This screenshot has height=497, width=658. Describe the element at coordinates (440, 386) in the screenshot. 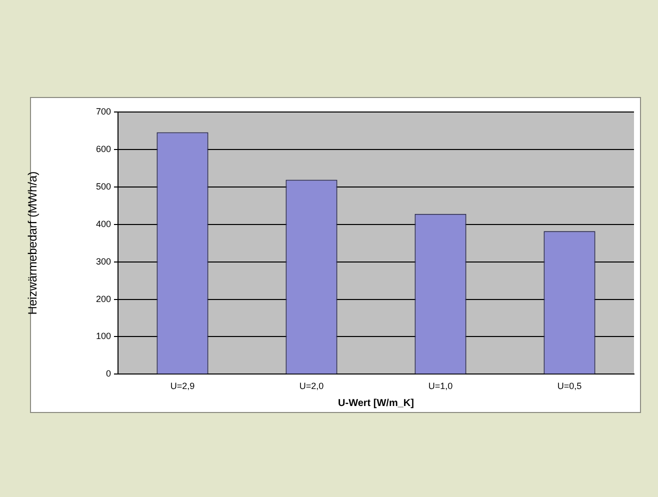

I see `x-tick-label: U=1,0` at that location.